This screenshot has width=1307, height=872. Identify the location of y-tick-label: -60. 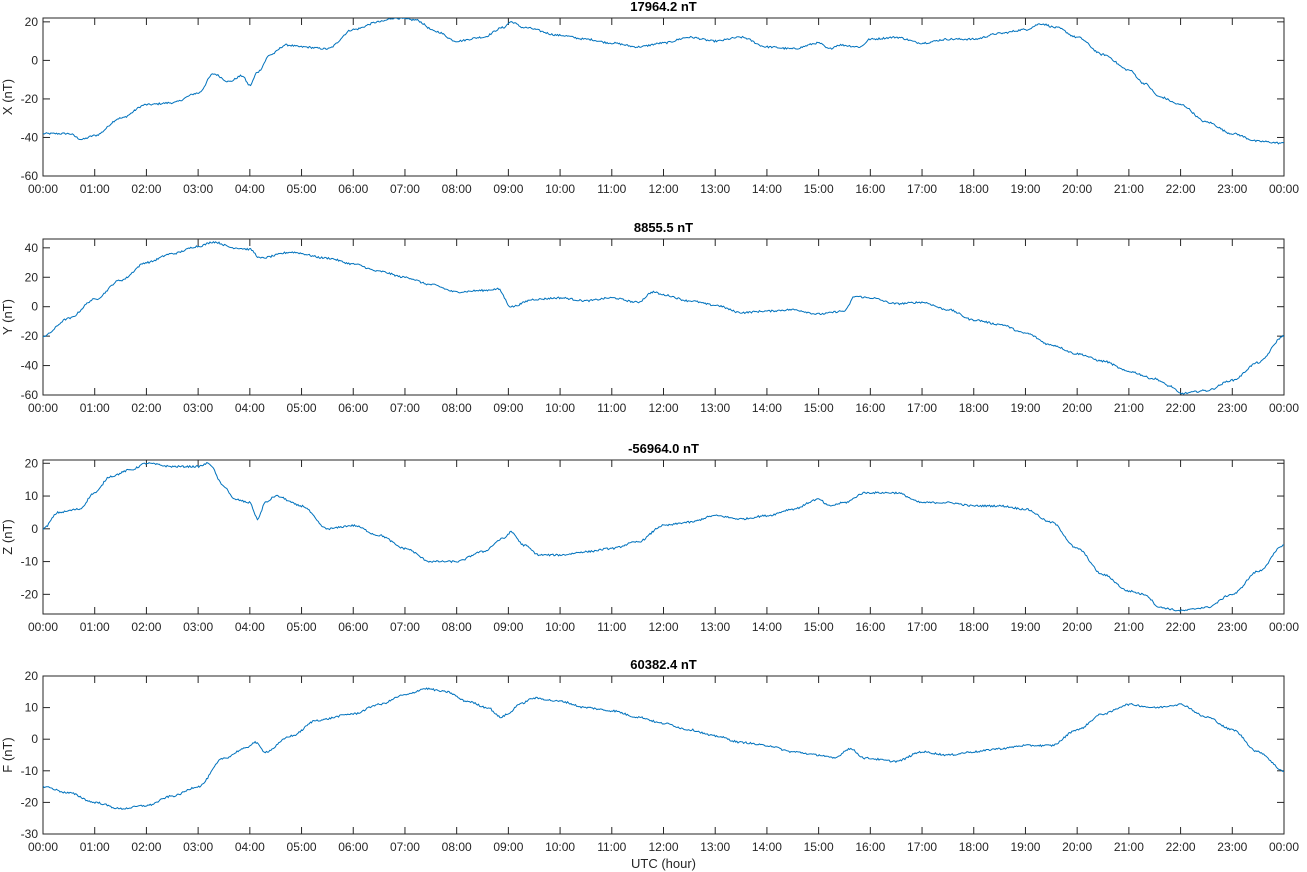
(30, 176).